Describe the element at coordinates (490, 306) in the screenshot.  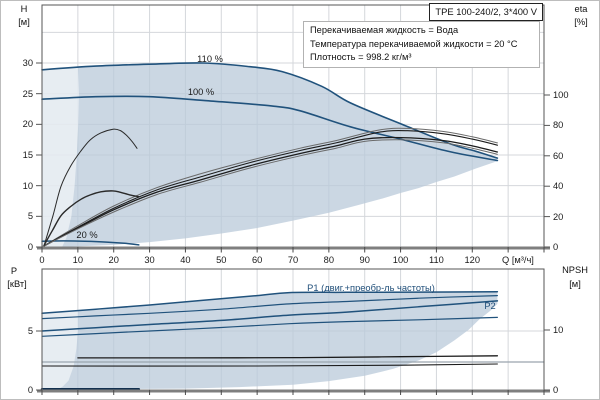
I see `label-p2: P2` at that location.